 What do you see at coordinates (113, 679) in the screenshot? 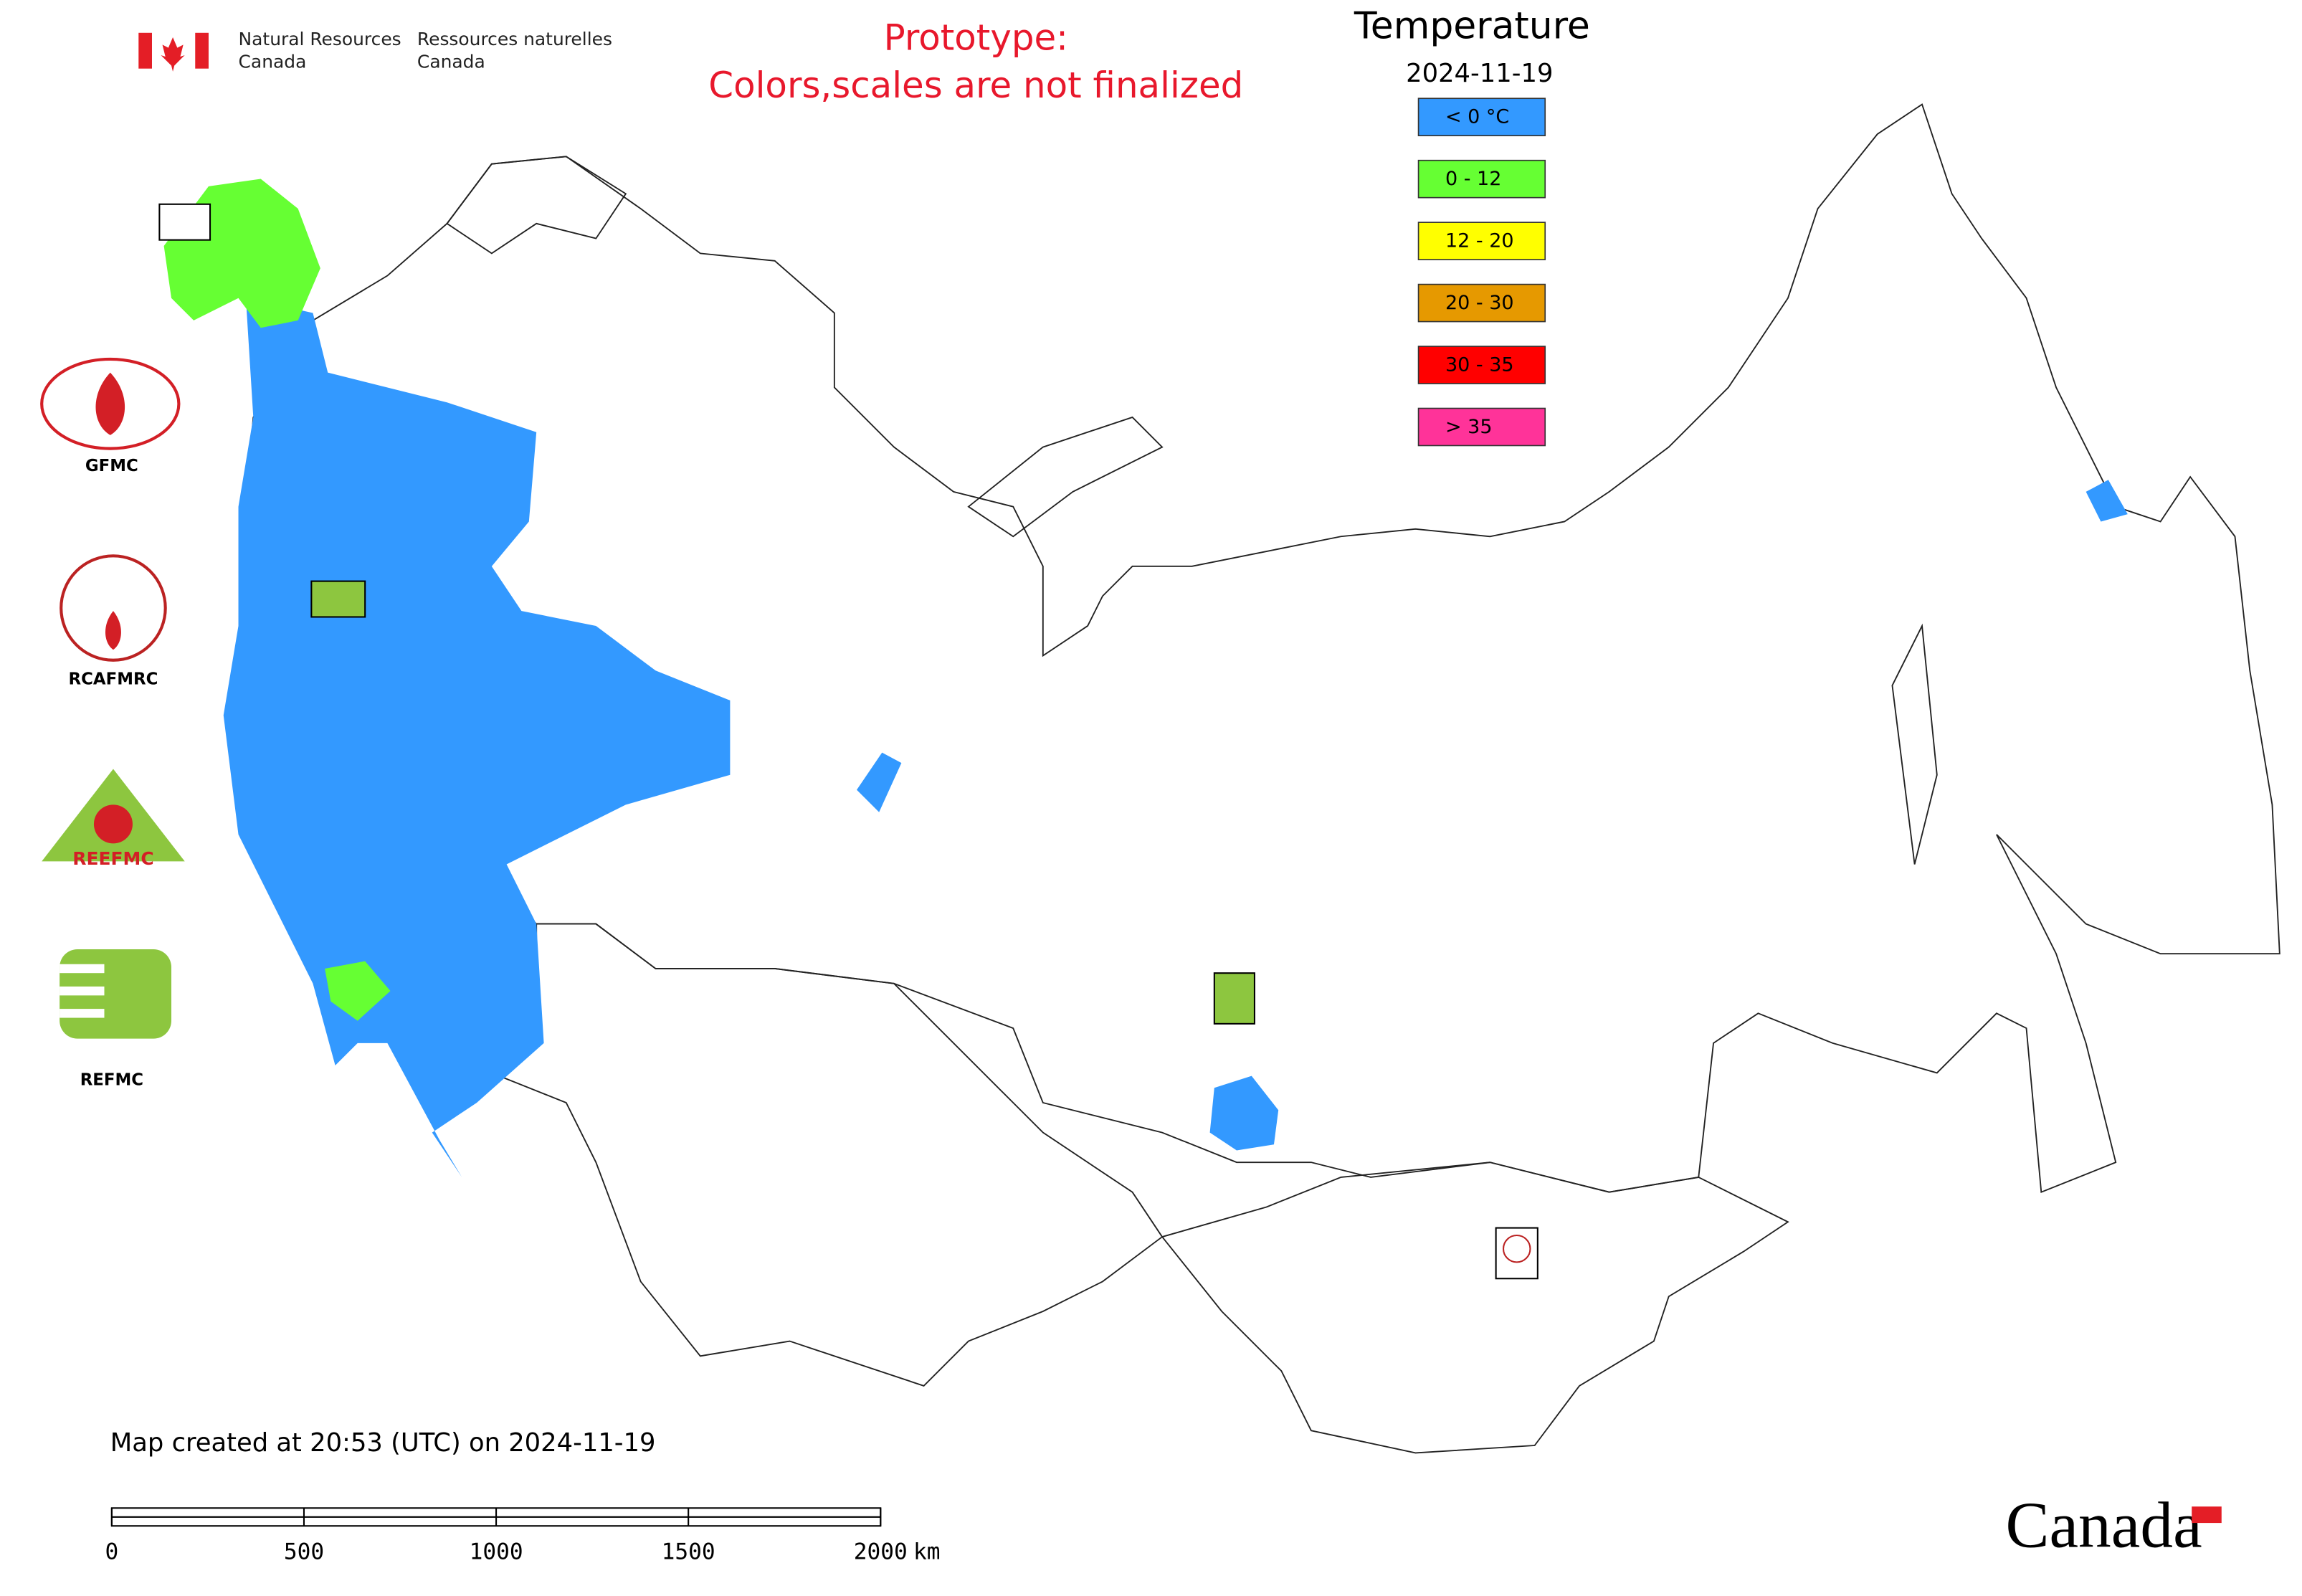
I see `logo-label: RCAFMRC` at bounding box center [113, 679].